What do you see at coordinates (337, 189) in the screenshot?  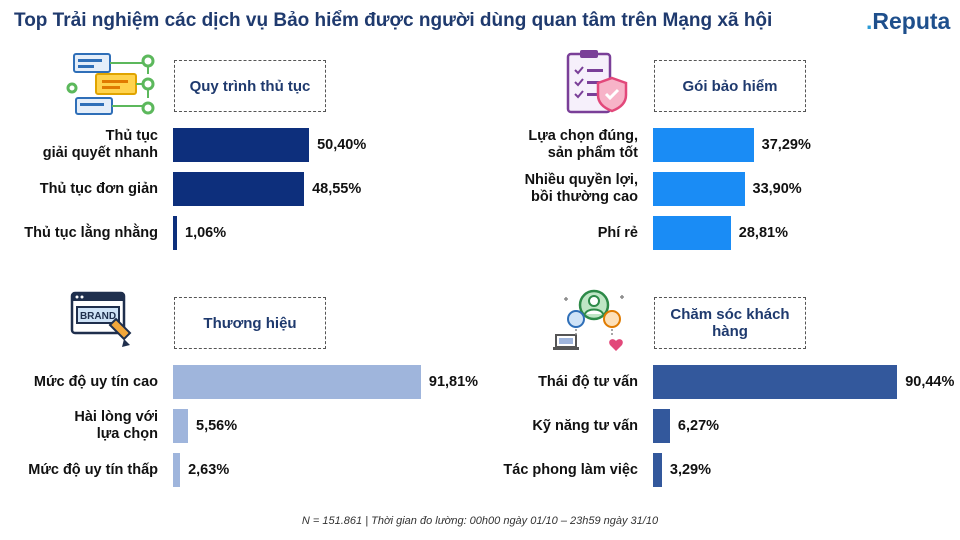 I see `value-label: 48,55%` at bounding box center [337, 189].